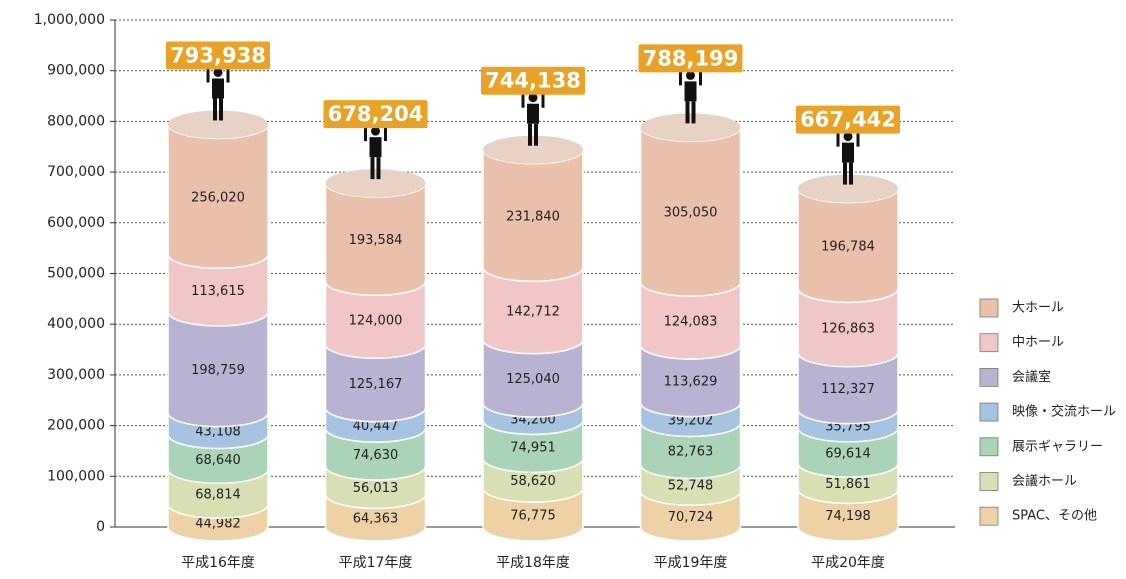 This screenshot has width=1126, height=579. I want to click on segment-label: 40,447, so click(376, 426).